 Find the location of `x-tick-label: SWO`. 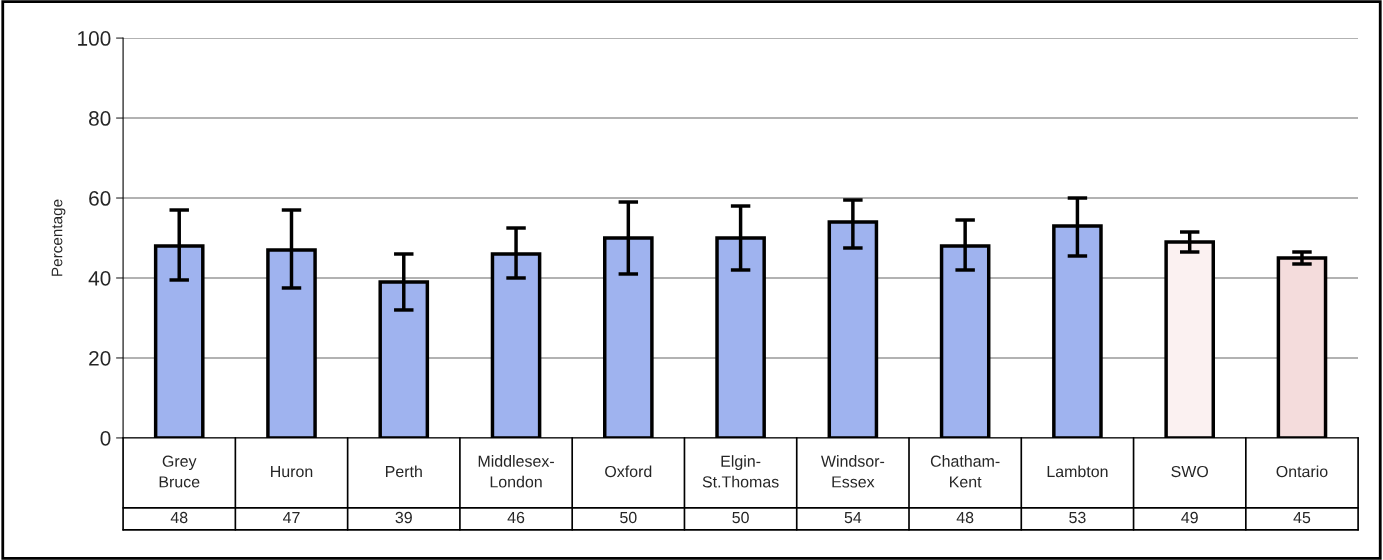

x-tick-label: SWO is located at coordinates (1190, 471).